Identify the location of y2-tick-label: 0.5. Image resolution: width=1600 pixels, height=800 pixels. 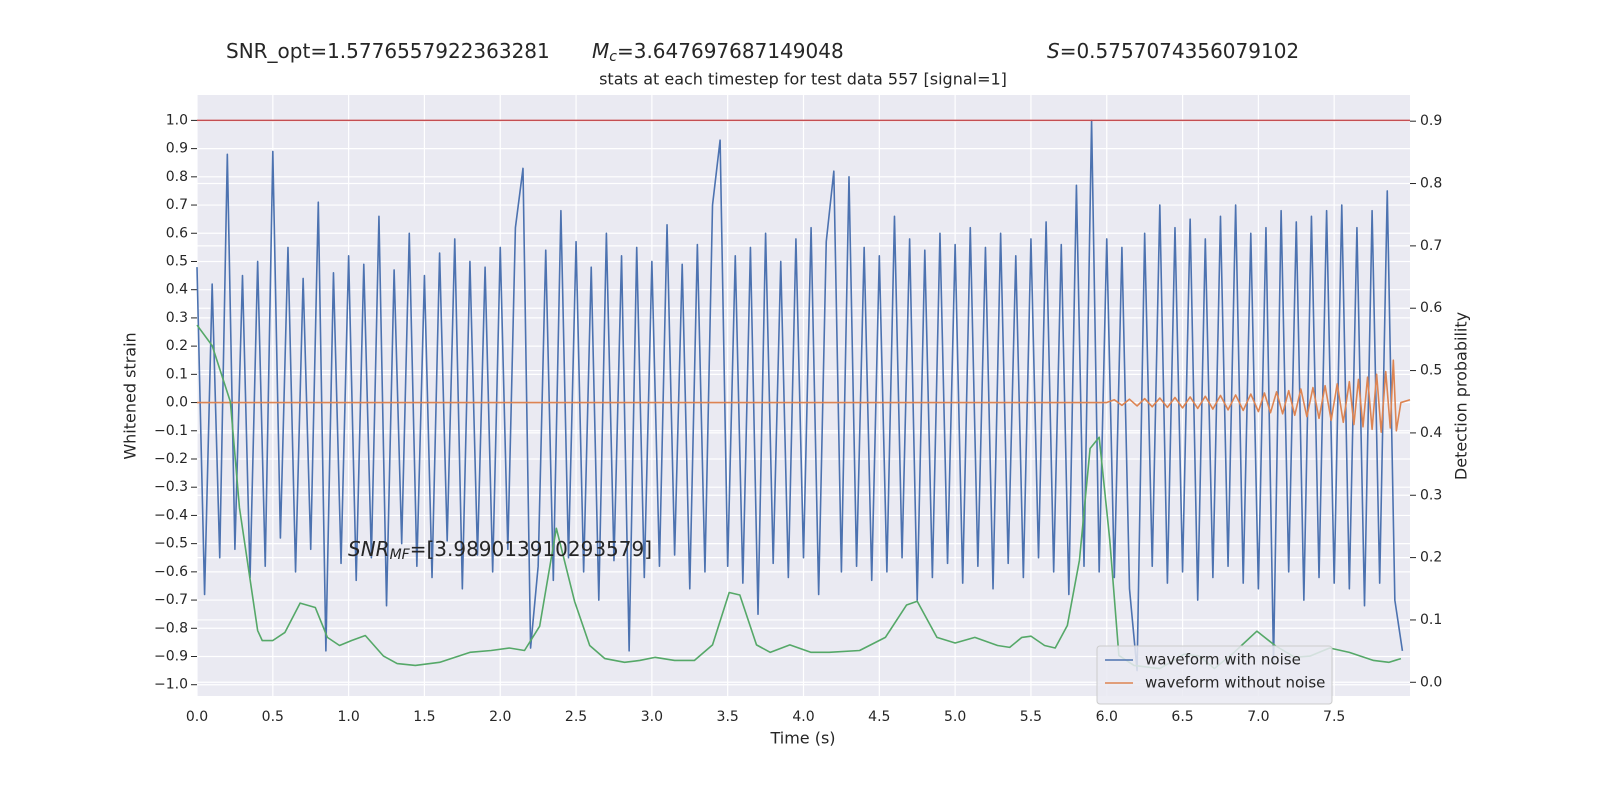
(1431, 371).